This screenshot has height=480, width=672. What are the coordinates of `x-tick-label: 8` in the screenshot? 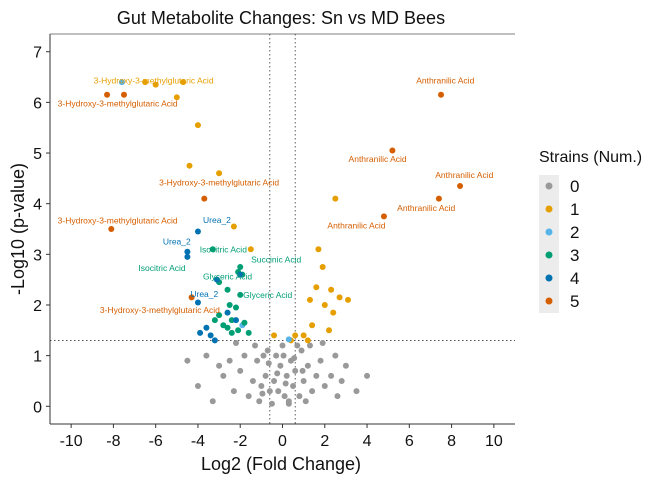 It's located at (451, 441).